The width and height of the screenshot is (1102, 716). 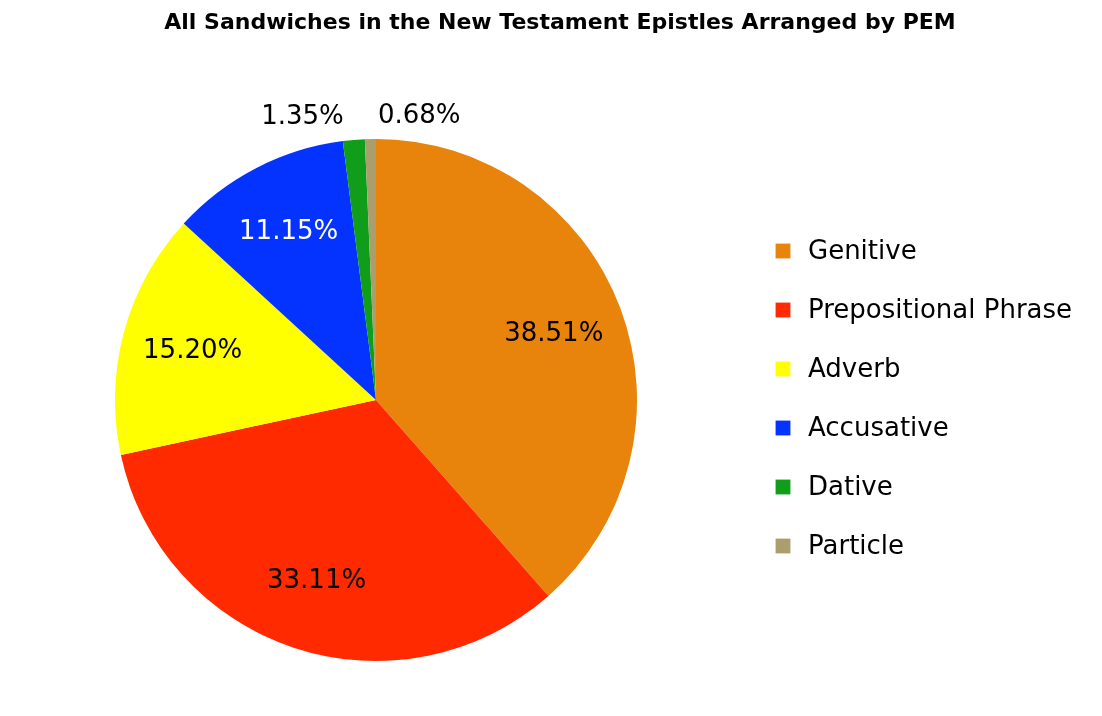 What do you see at coordinates (854, 368) in the screenshot?
I see `legend-label: Adverb` at bounding box center [854, 368].